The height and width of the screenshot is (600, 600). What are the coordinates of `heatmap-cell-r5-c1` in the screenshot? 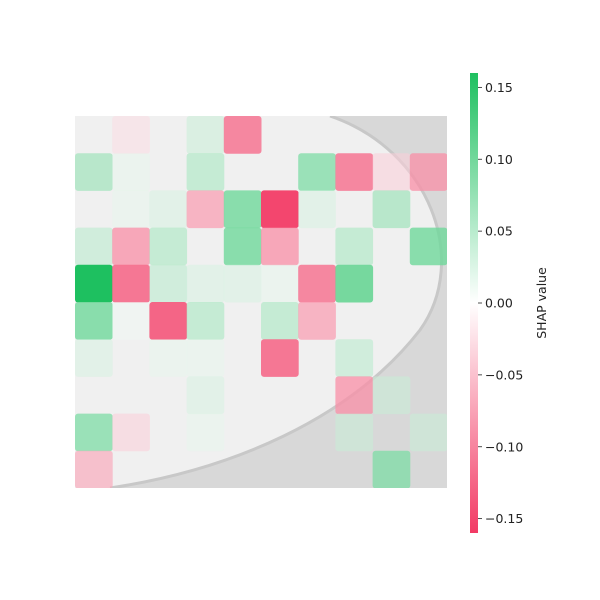 It's located at (131, 321).